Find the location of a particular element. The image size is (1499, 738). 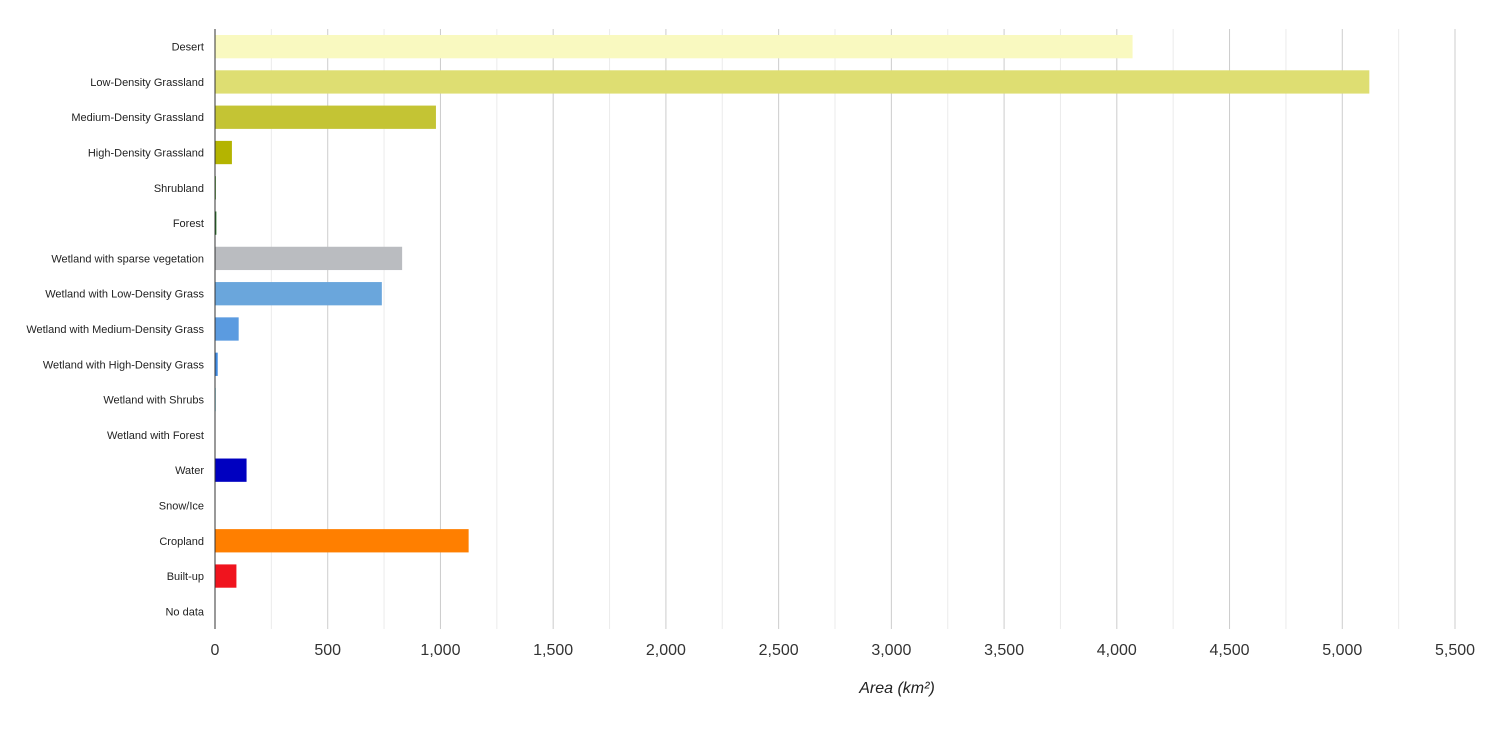

category-label: Low-Density Grassland is located at coordinates (147, 83).